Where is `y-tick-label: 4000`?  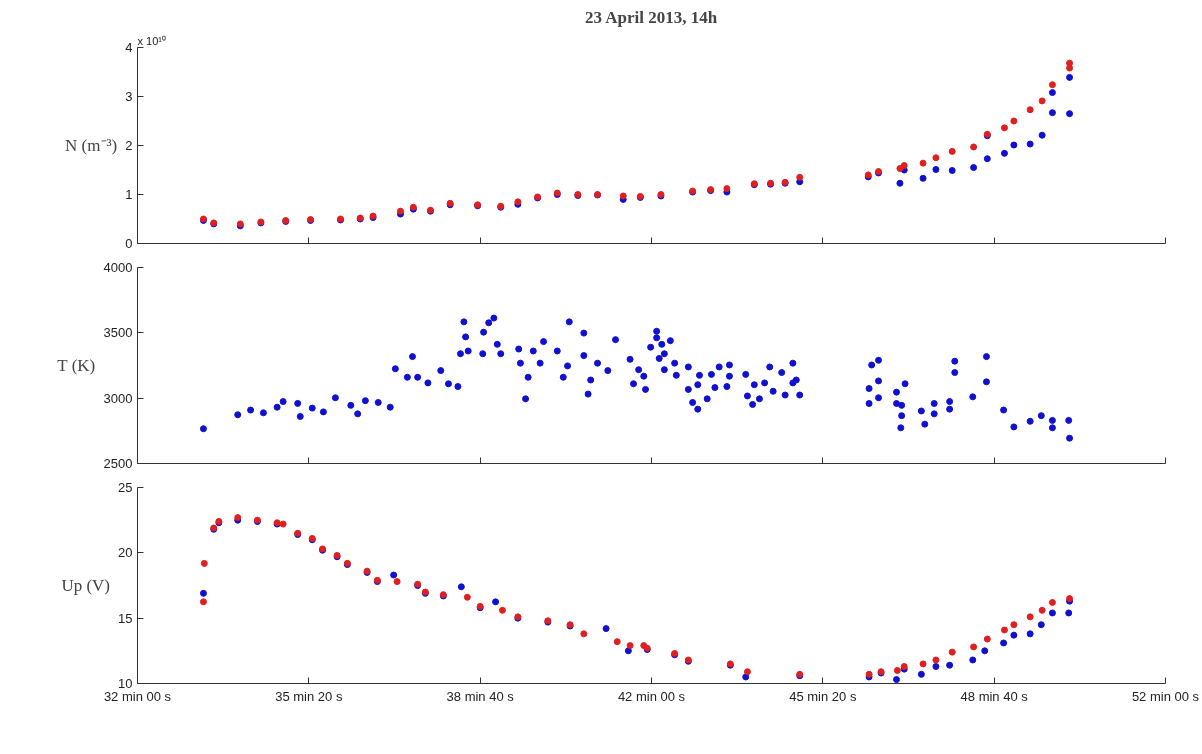
y-tick-label: 4000 is located at coordinates (118, 267).